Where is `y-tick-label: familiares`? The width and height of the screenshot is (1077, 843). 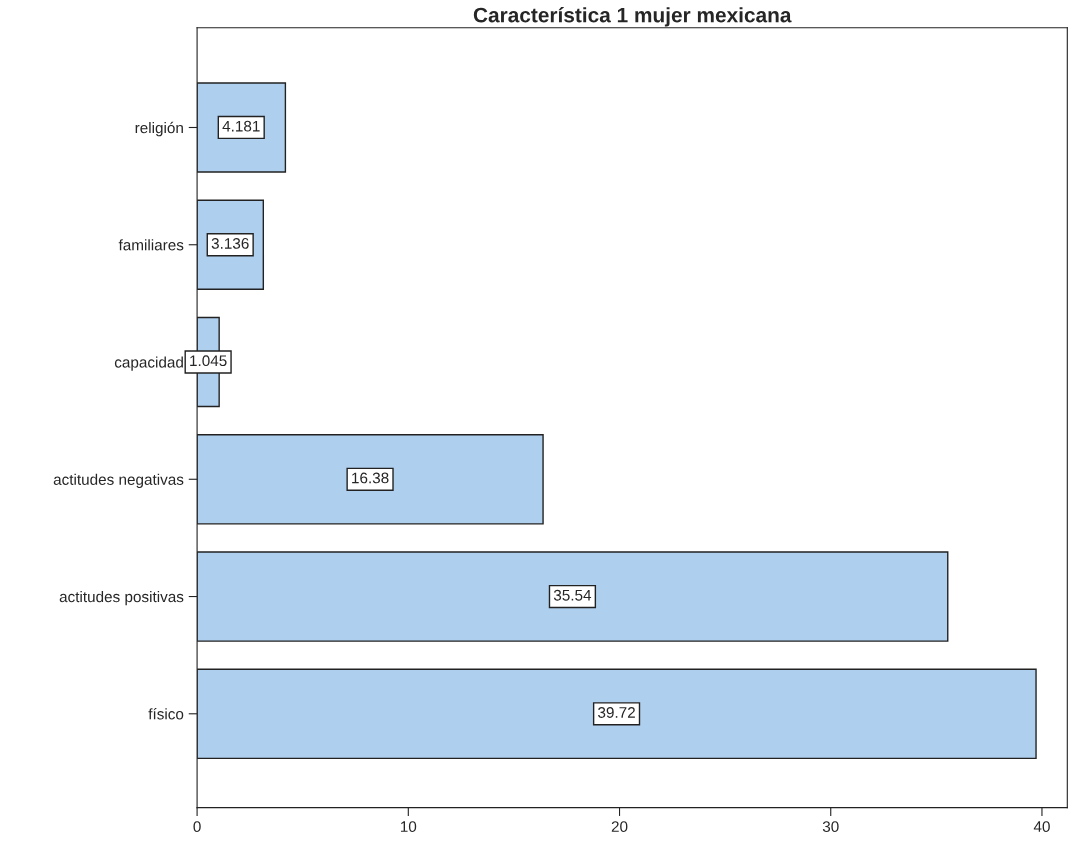
y-tick-label: familiares is located at coordinates (151, 245).